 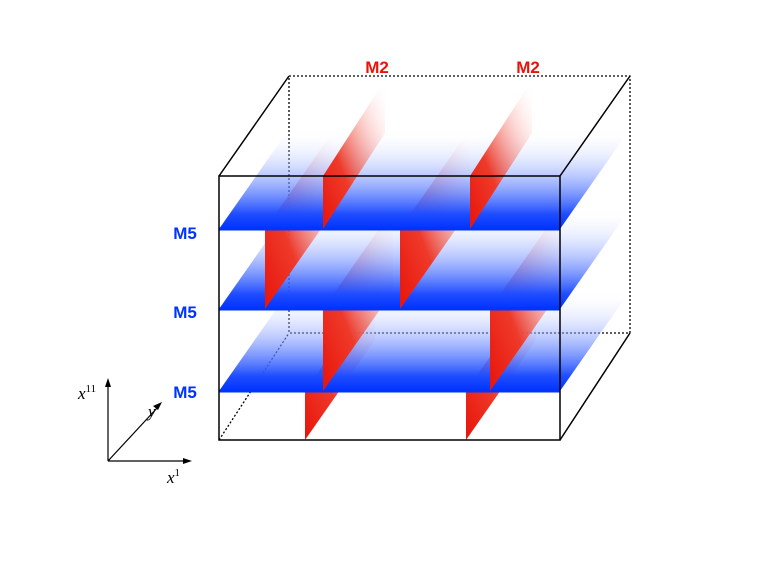 I want to click on m5-plane, so click(x=424, y=179).